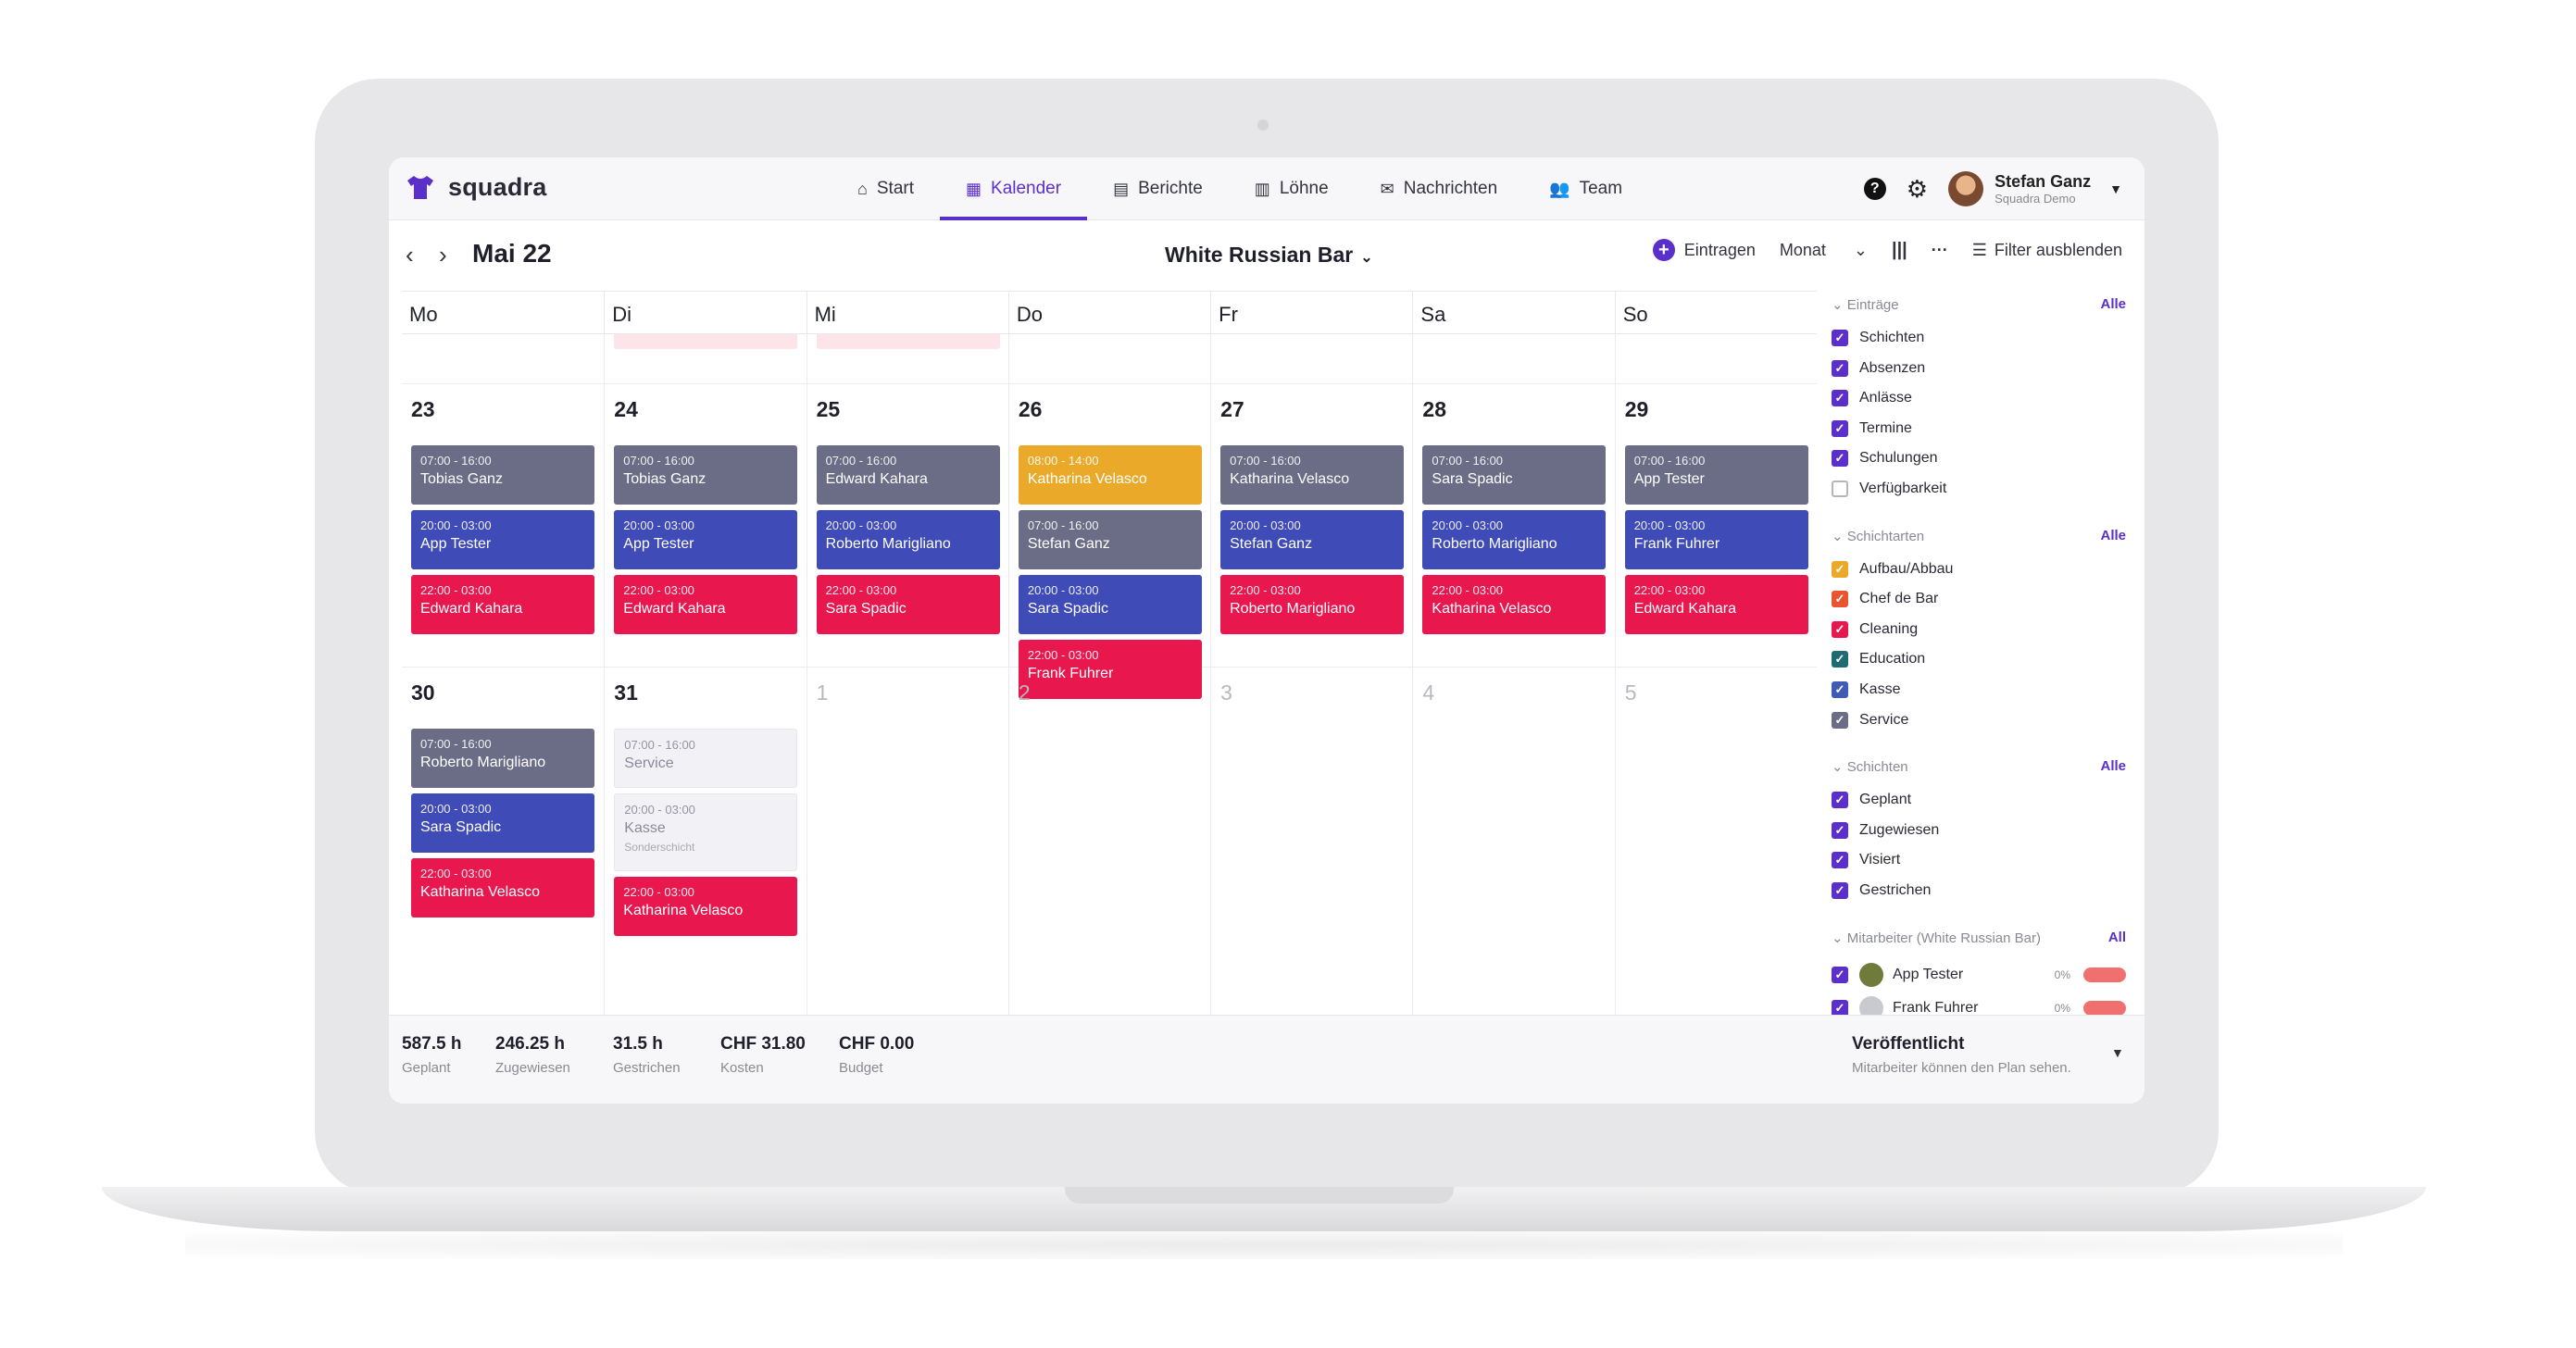 Image resolution: width=2576 pixels, height=1348 pixels. What do you see at coordinates (1871, 800) in the screenshot?
I see `filter-checkbox-row: ✓ Geplant` at bounding box center [1871, 800].